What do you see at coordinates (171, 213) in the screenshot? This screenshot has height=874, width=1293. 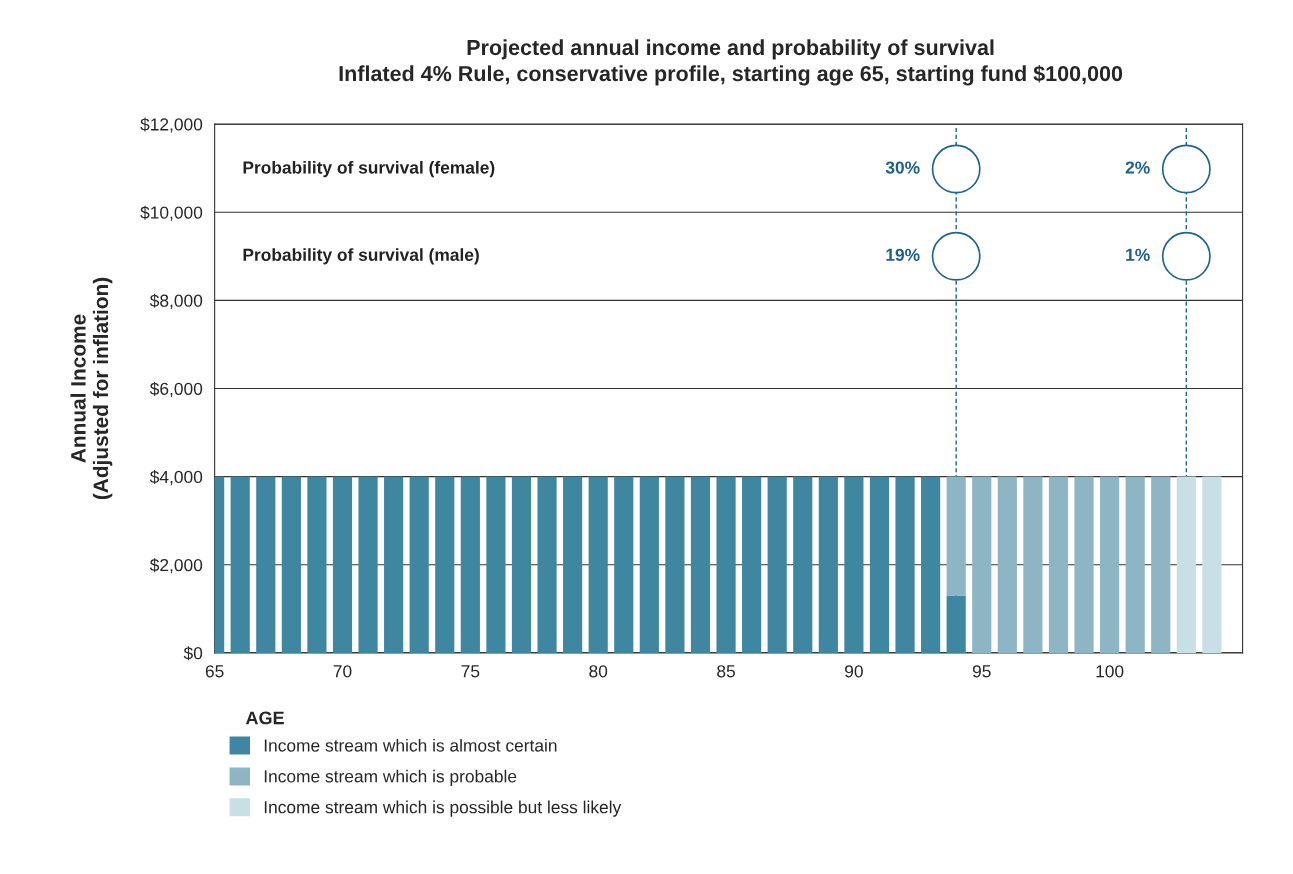 I see `y-tick-label: $10,000` at bounding box center [171, 213].